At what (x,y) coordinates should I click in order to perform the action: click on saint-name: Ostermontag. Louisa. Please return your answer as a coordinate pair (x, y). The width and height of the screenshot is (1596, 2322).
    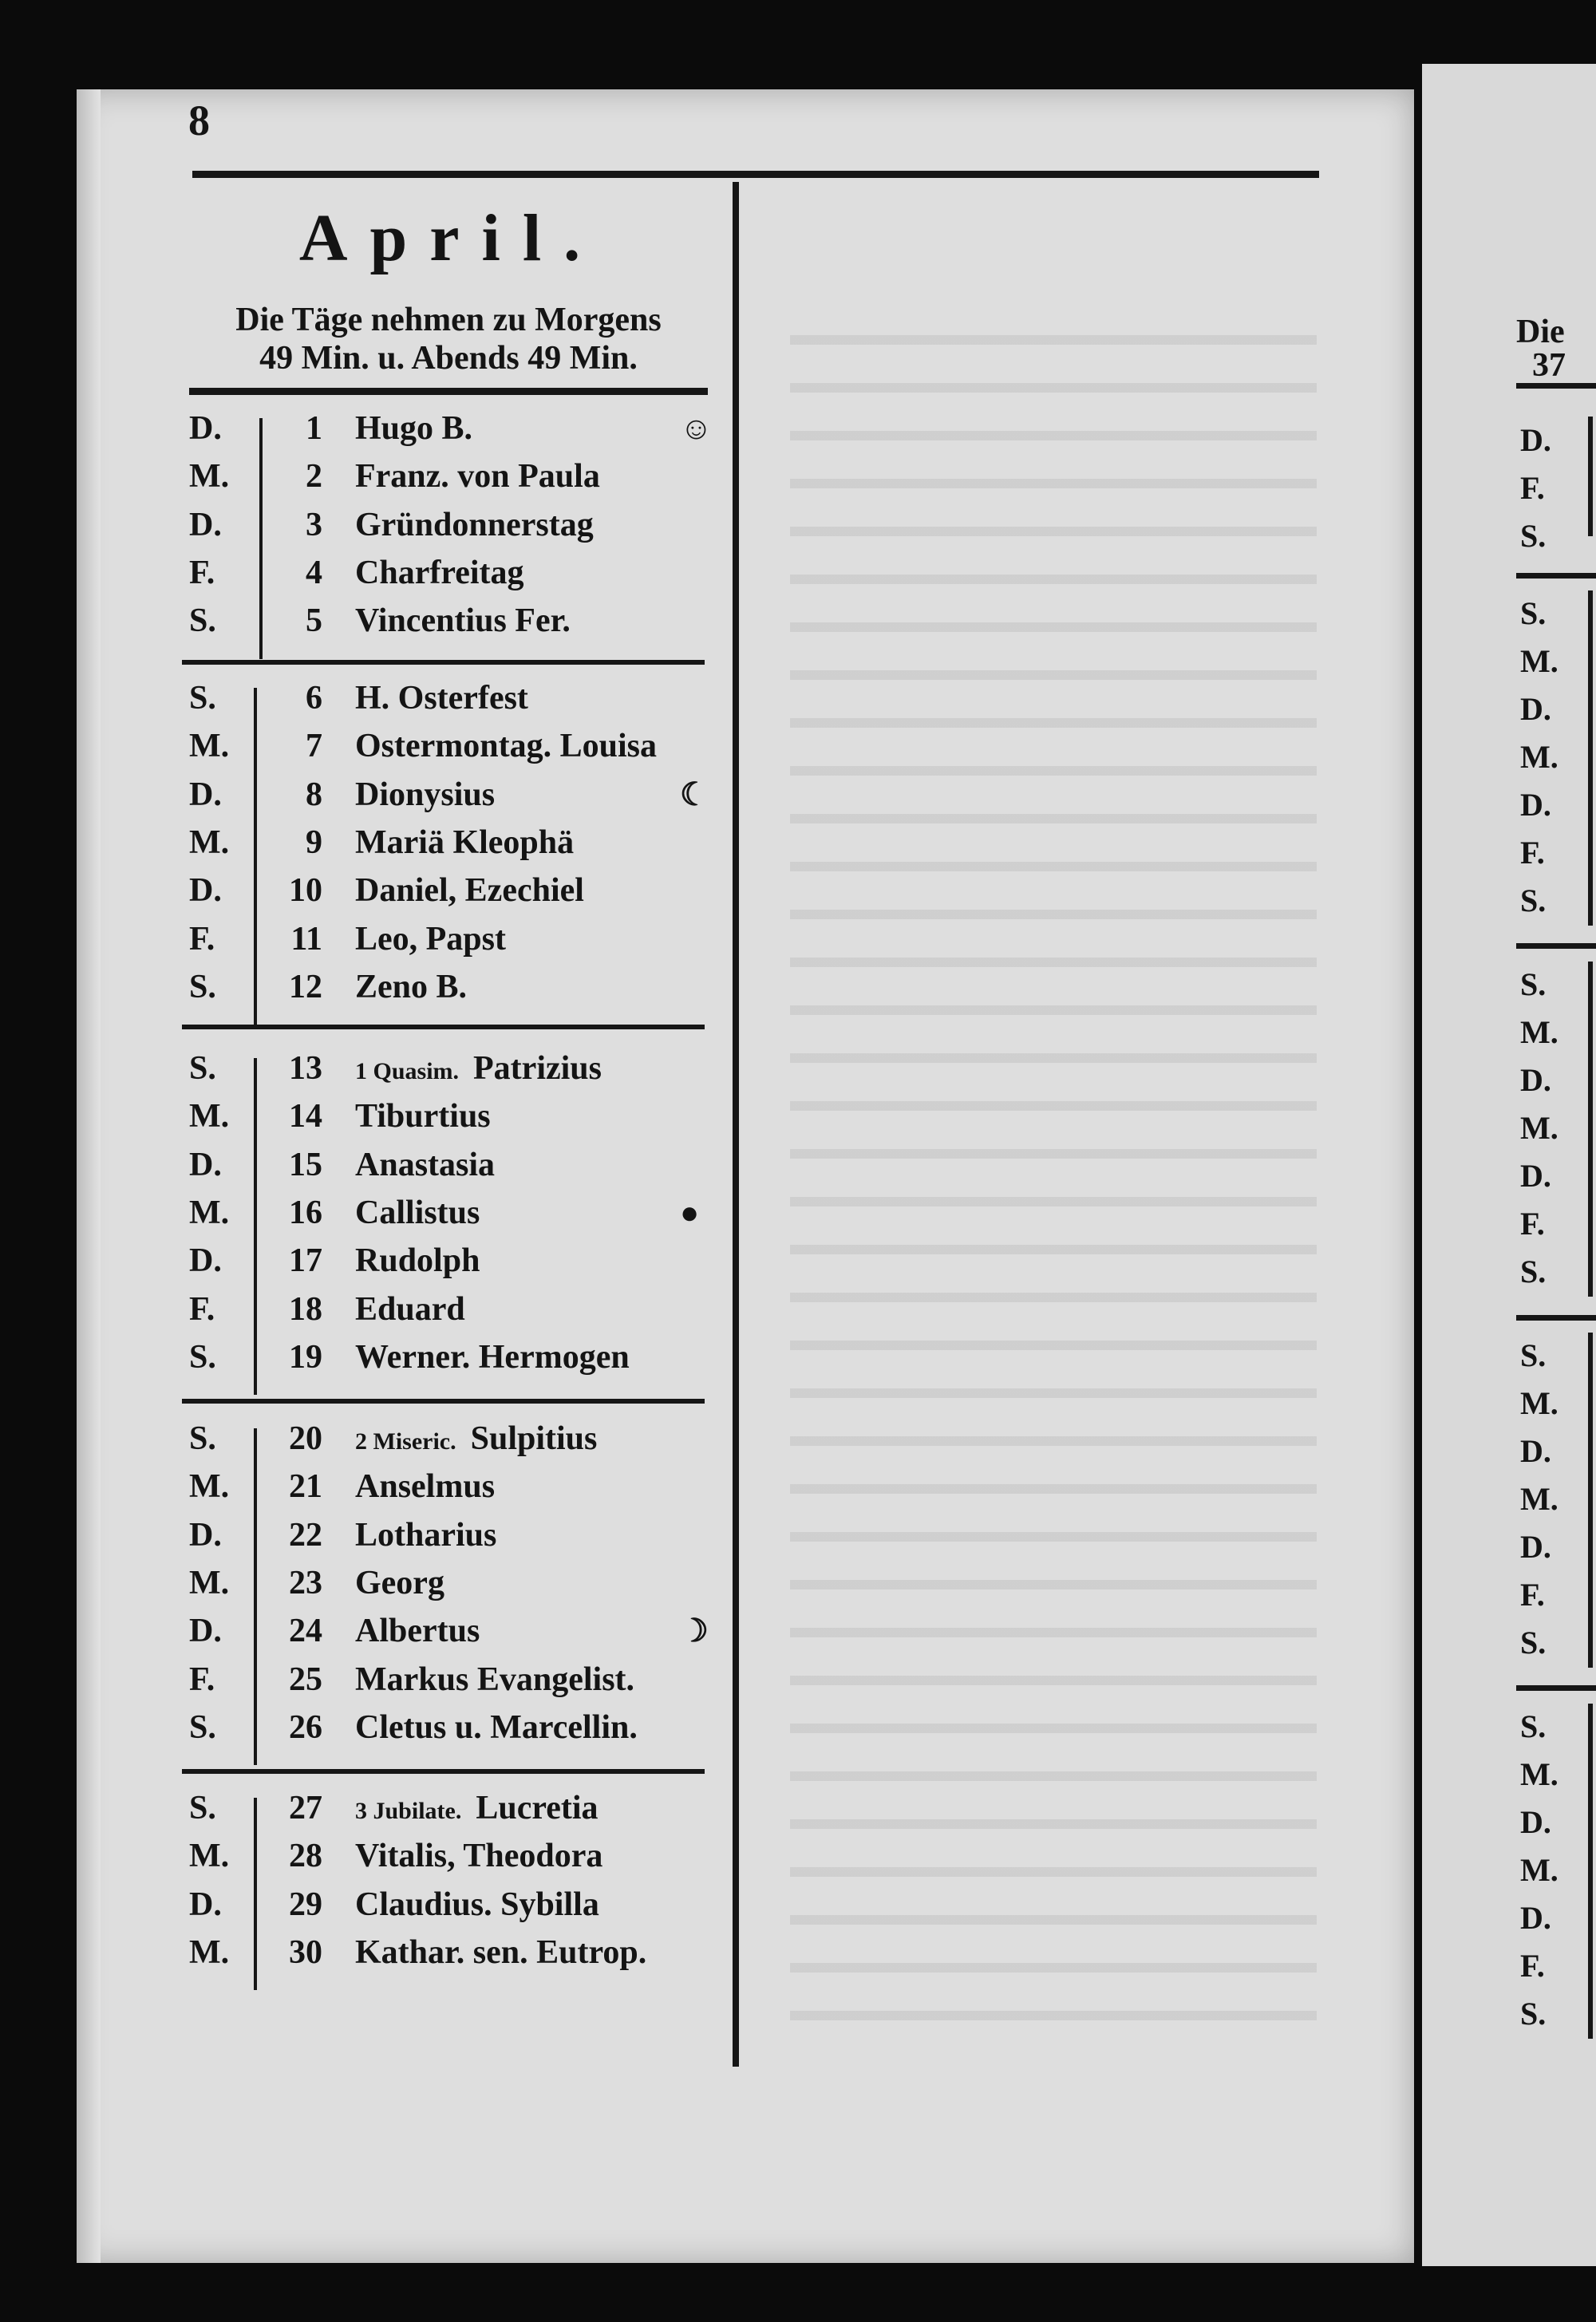
    Looking at the image, I should click on (506, 746).